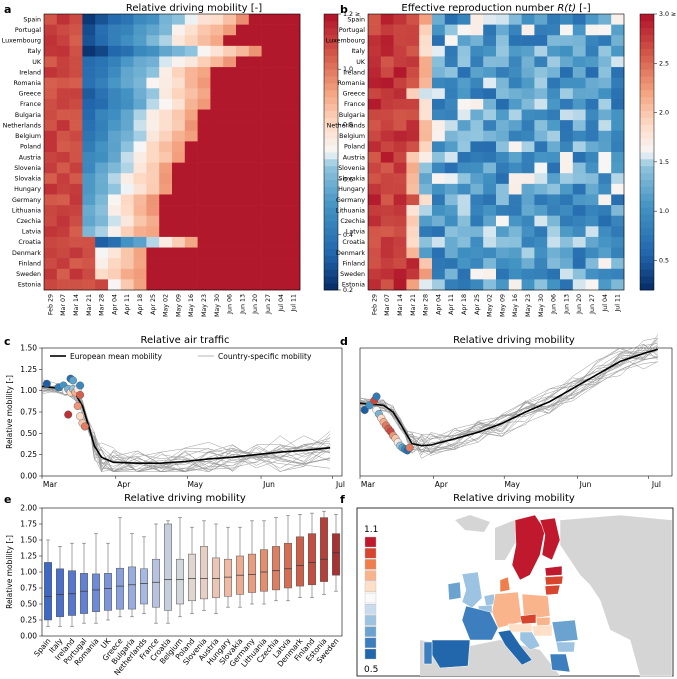 The height and width of the screenshot is (679, 677). I want to click on heatmap-col-label: Jun 27, so click(592, 304).